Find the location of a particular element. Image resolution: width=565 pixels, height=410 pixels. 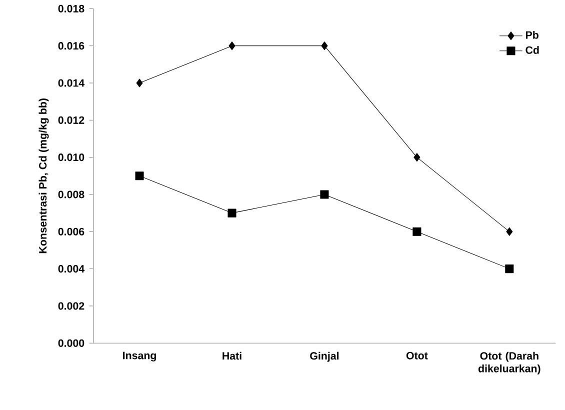

legend-label: Cd is located at coordinates (532, 50).